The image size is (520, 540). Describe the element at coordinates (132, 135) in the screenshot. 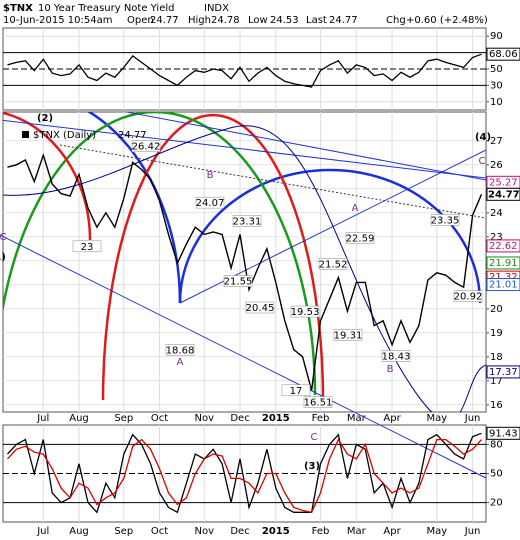

I see `legend-value: 24.77` at that location.